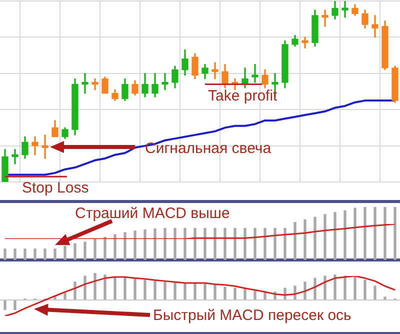  I want to click on annotation: Сигнальная свеча, so click(208, 148).